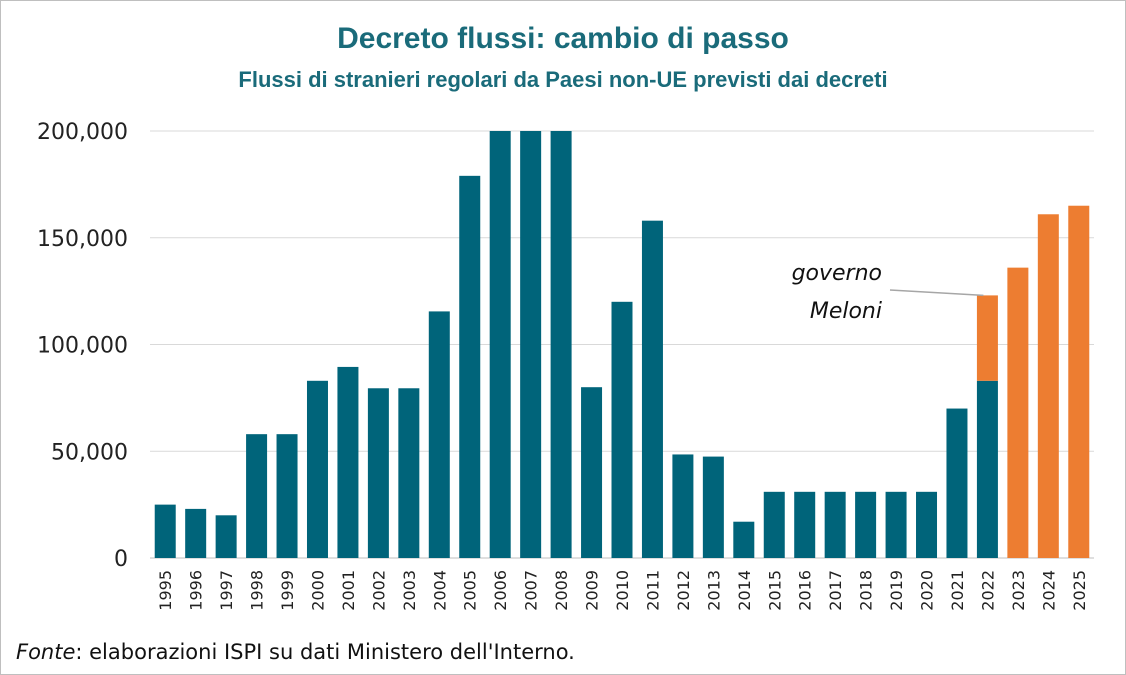 The width and height of the screenshot is (1126, 675). Describe the element at coordinates (470, 590) in the screenshot. I see `x-tick-label: 2005` at that location.